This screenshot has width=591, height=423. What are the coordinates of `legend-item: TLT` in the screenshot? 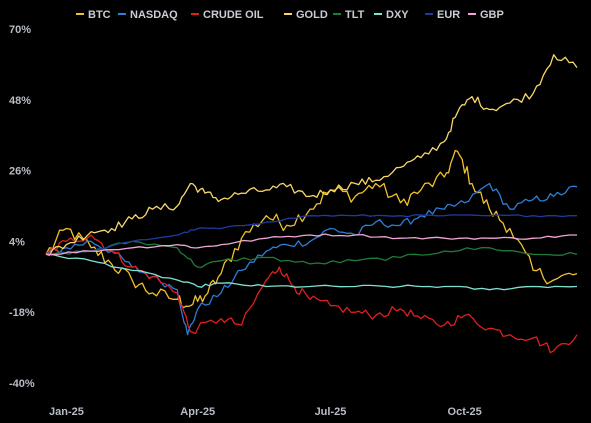 It's located at (349, 15).